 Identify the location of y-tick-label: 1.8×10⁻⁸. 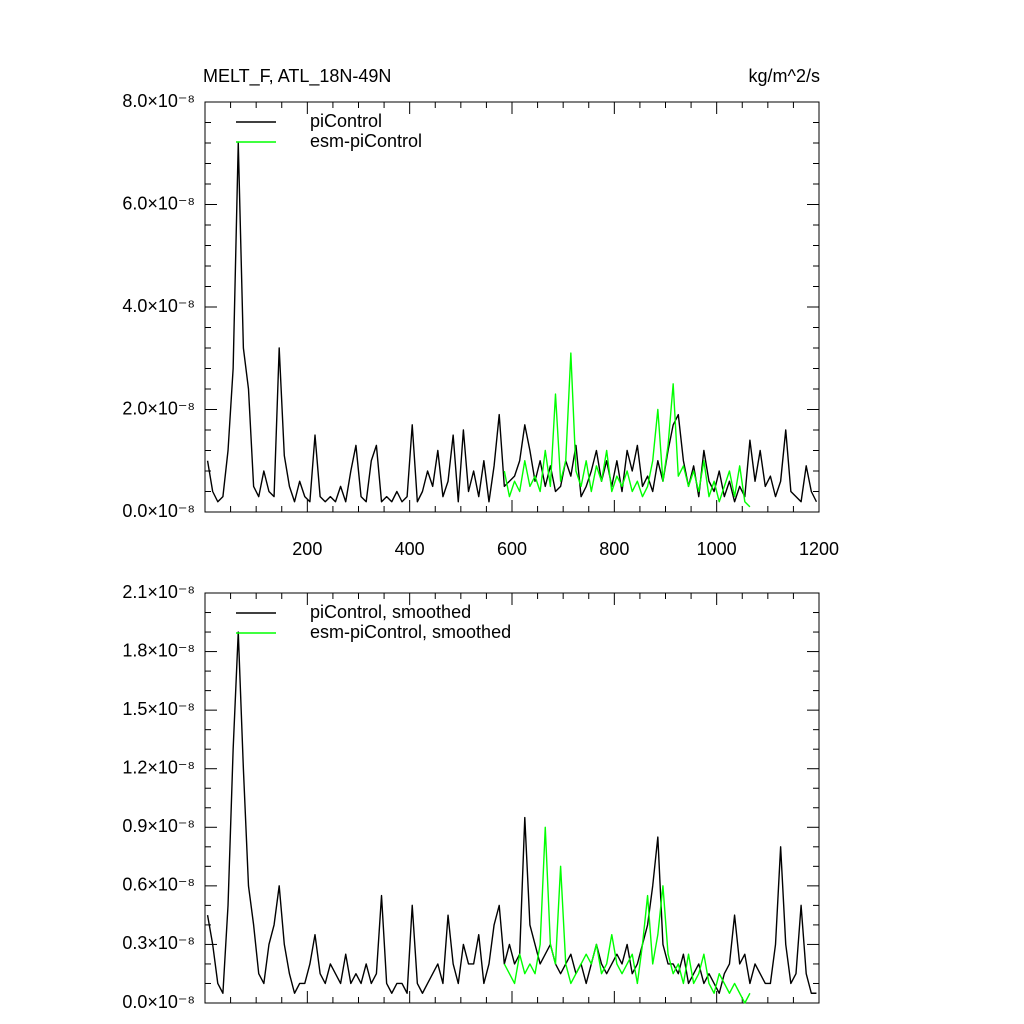
(158, 650).